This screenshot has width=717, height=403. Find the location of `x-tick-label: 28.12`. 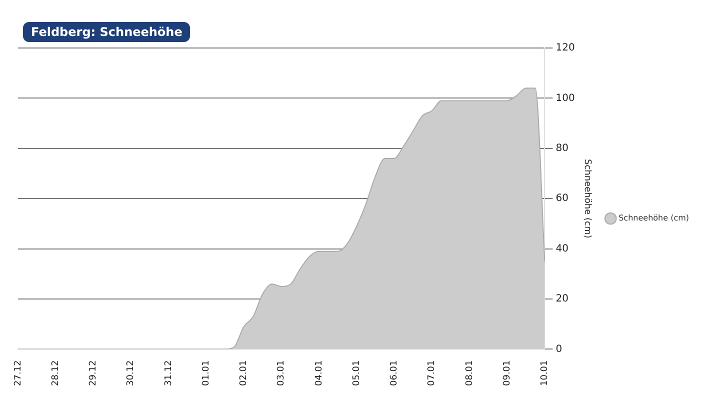

x-tick-label: 28.12 is located at coordinates (55, 373).